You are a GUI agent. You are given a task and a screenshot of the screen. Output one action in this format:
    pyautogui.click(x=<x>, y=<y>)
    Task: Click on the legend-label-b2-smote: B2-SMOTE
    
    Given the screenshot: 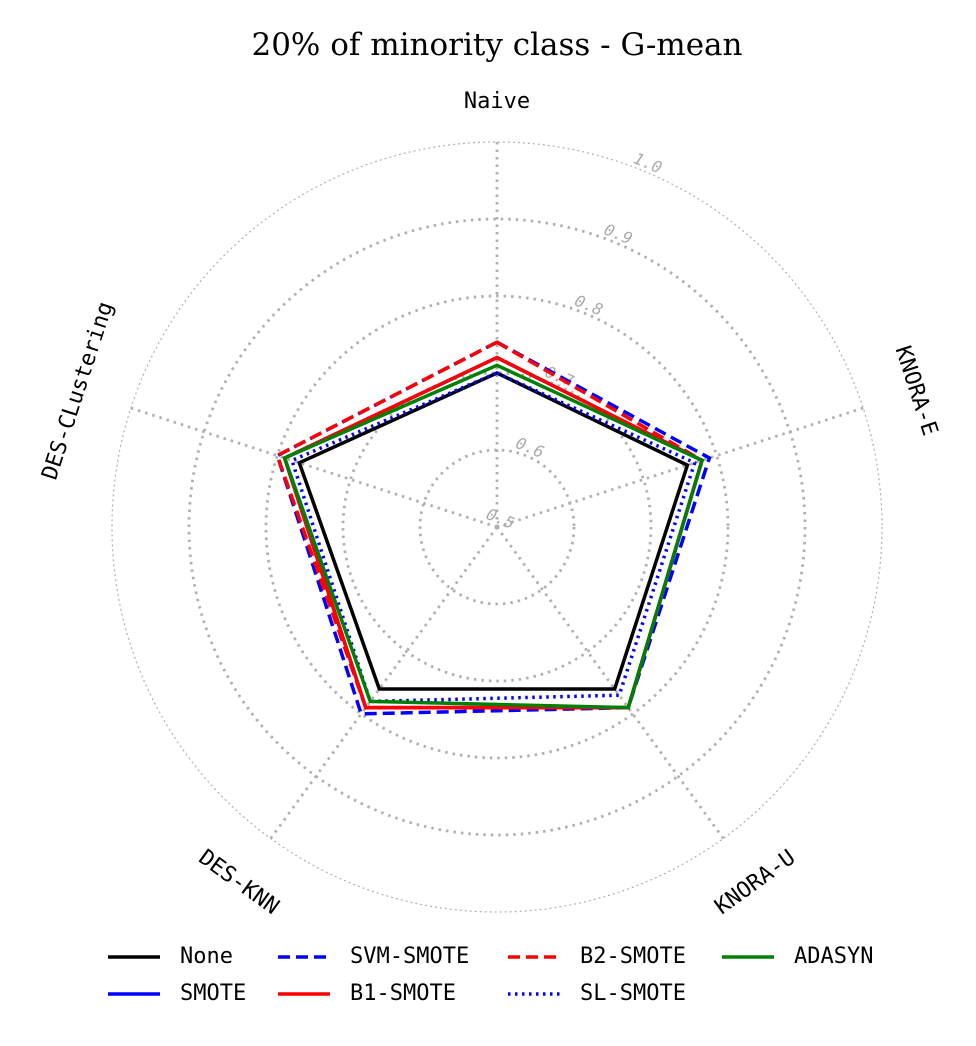 What is the action you would take?
    pyautogui.click(x=633, y=956)
    